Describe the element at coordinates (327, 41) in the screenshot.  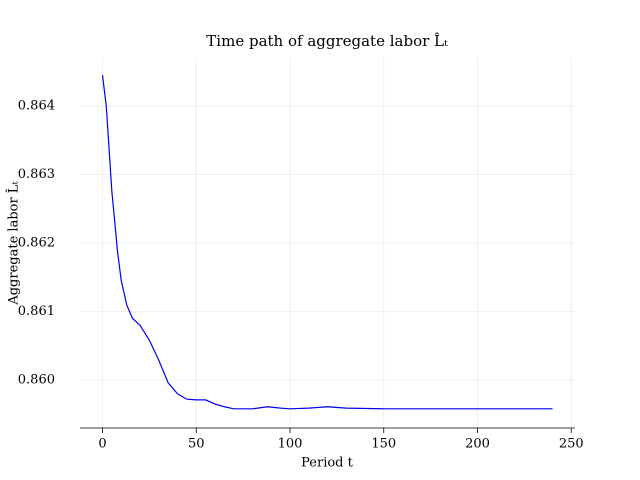
I see `chart-title: Time path of aggregate labor L̂ₜ` at that location.